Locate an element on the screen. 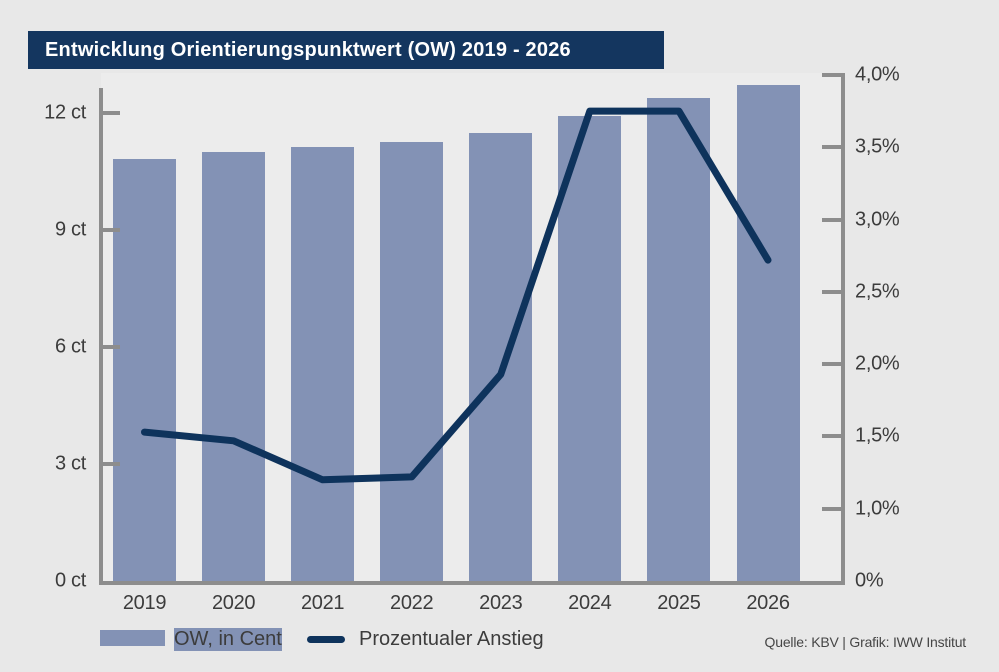  left-axis-line is located at coordinates (101, 336).